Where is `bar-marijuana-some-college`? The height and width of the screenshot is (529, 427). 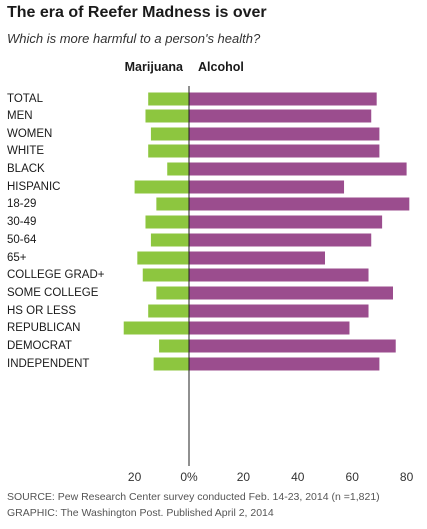 bar-marijuana-some-college is located at coordinates (172, 293).